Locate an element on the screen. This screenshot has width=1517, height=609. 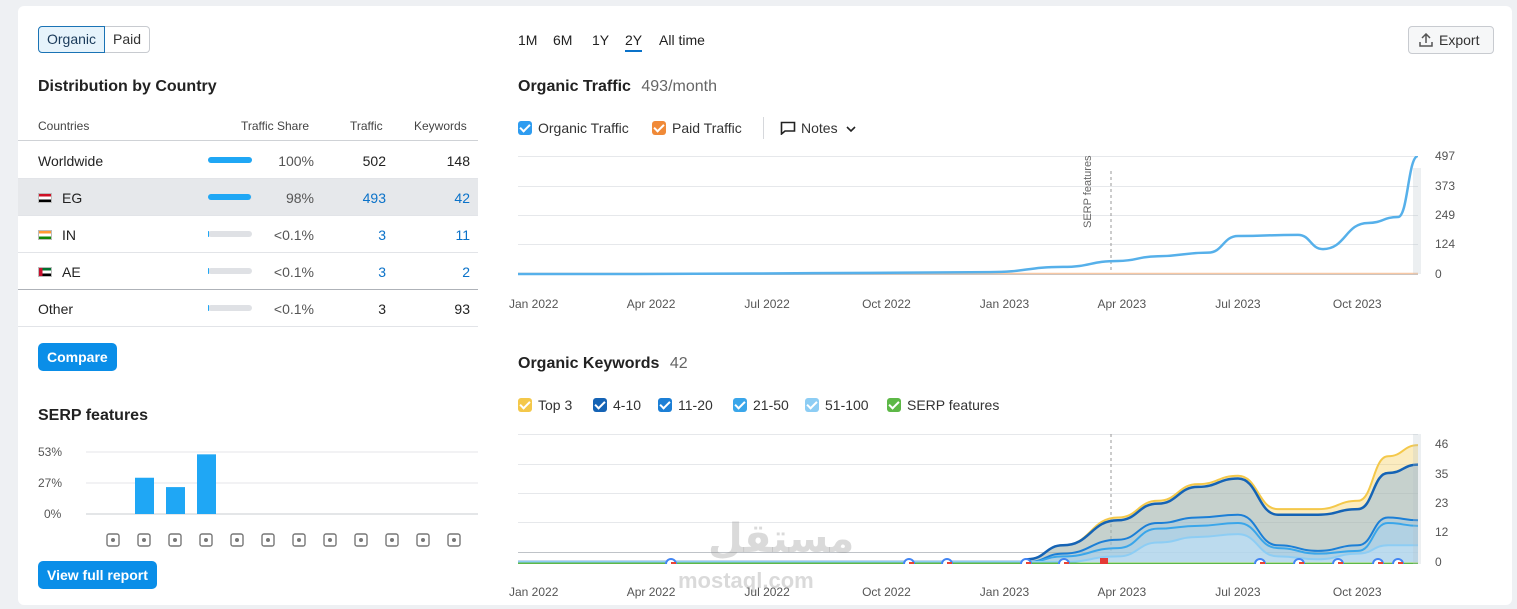
traffic-value: 493 is located at coordinates (374, 198).